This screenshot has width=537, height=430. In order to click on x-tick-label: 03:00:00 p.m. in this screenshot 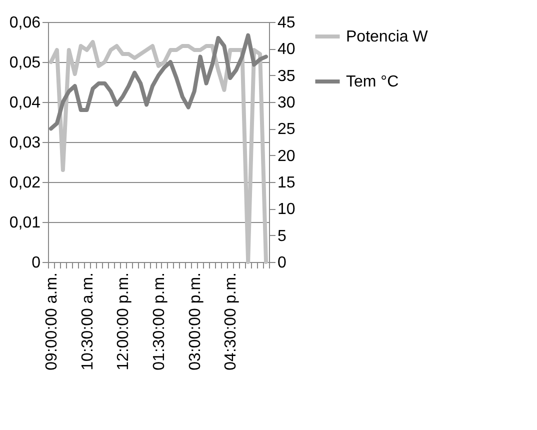, I will do `click(195, 321)`.